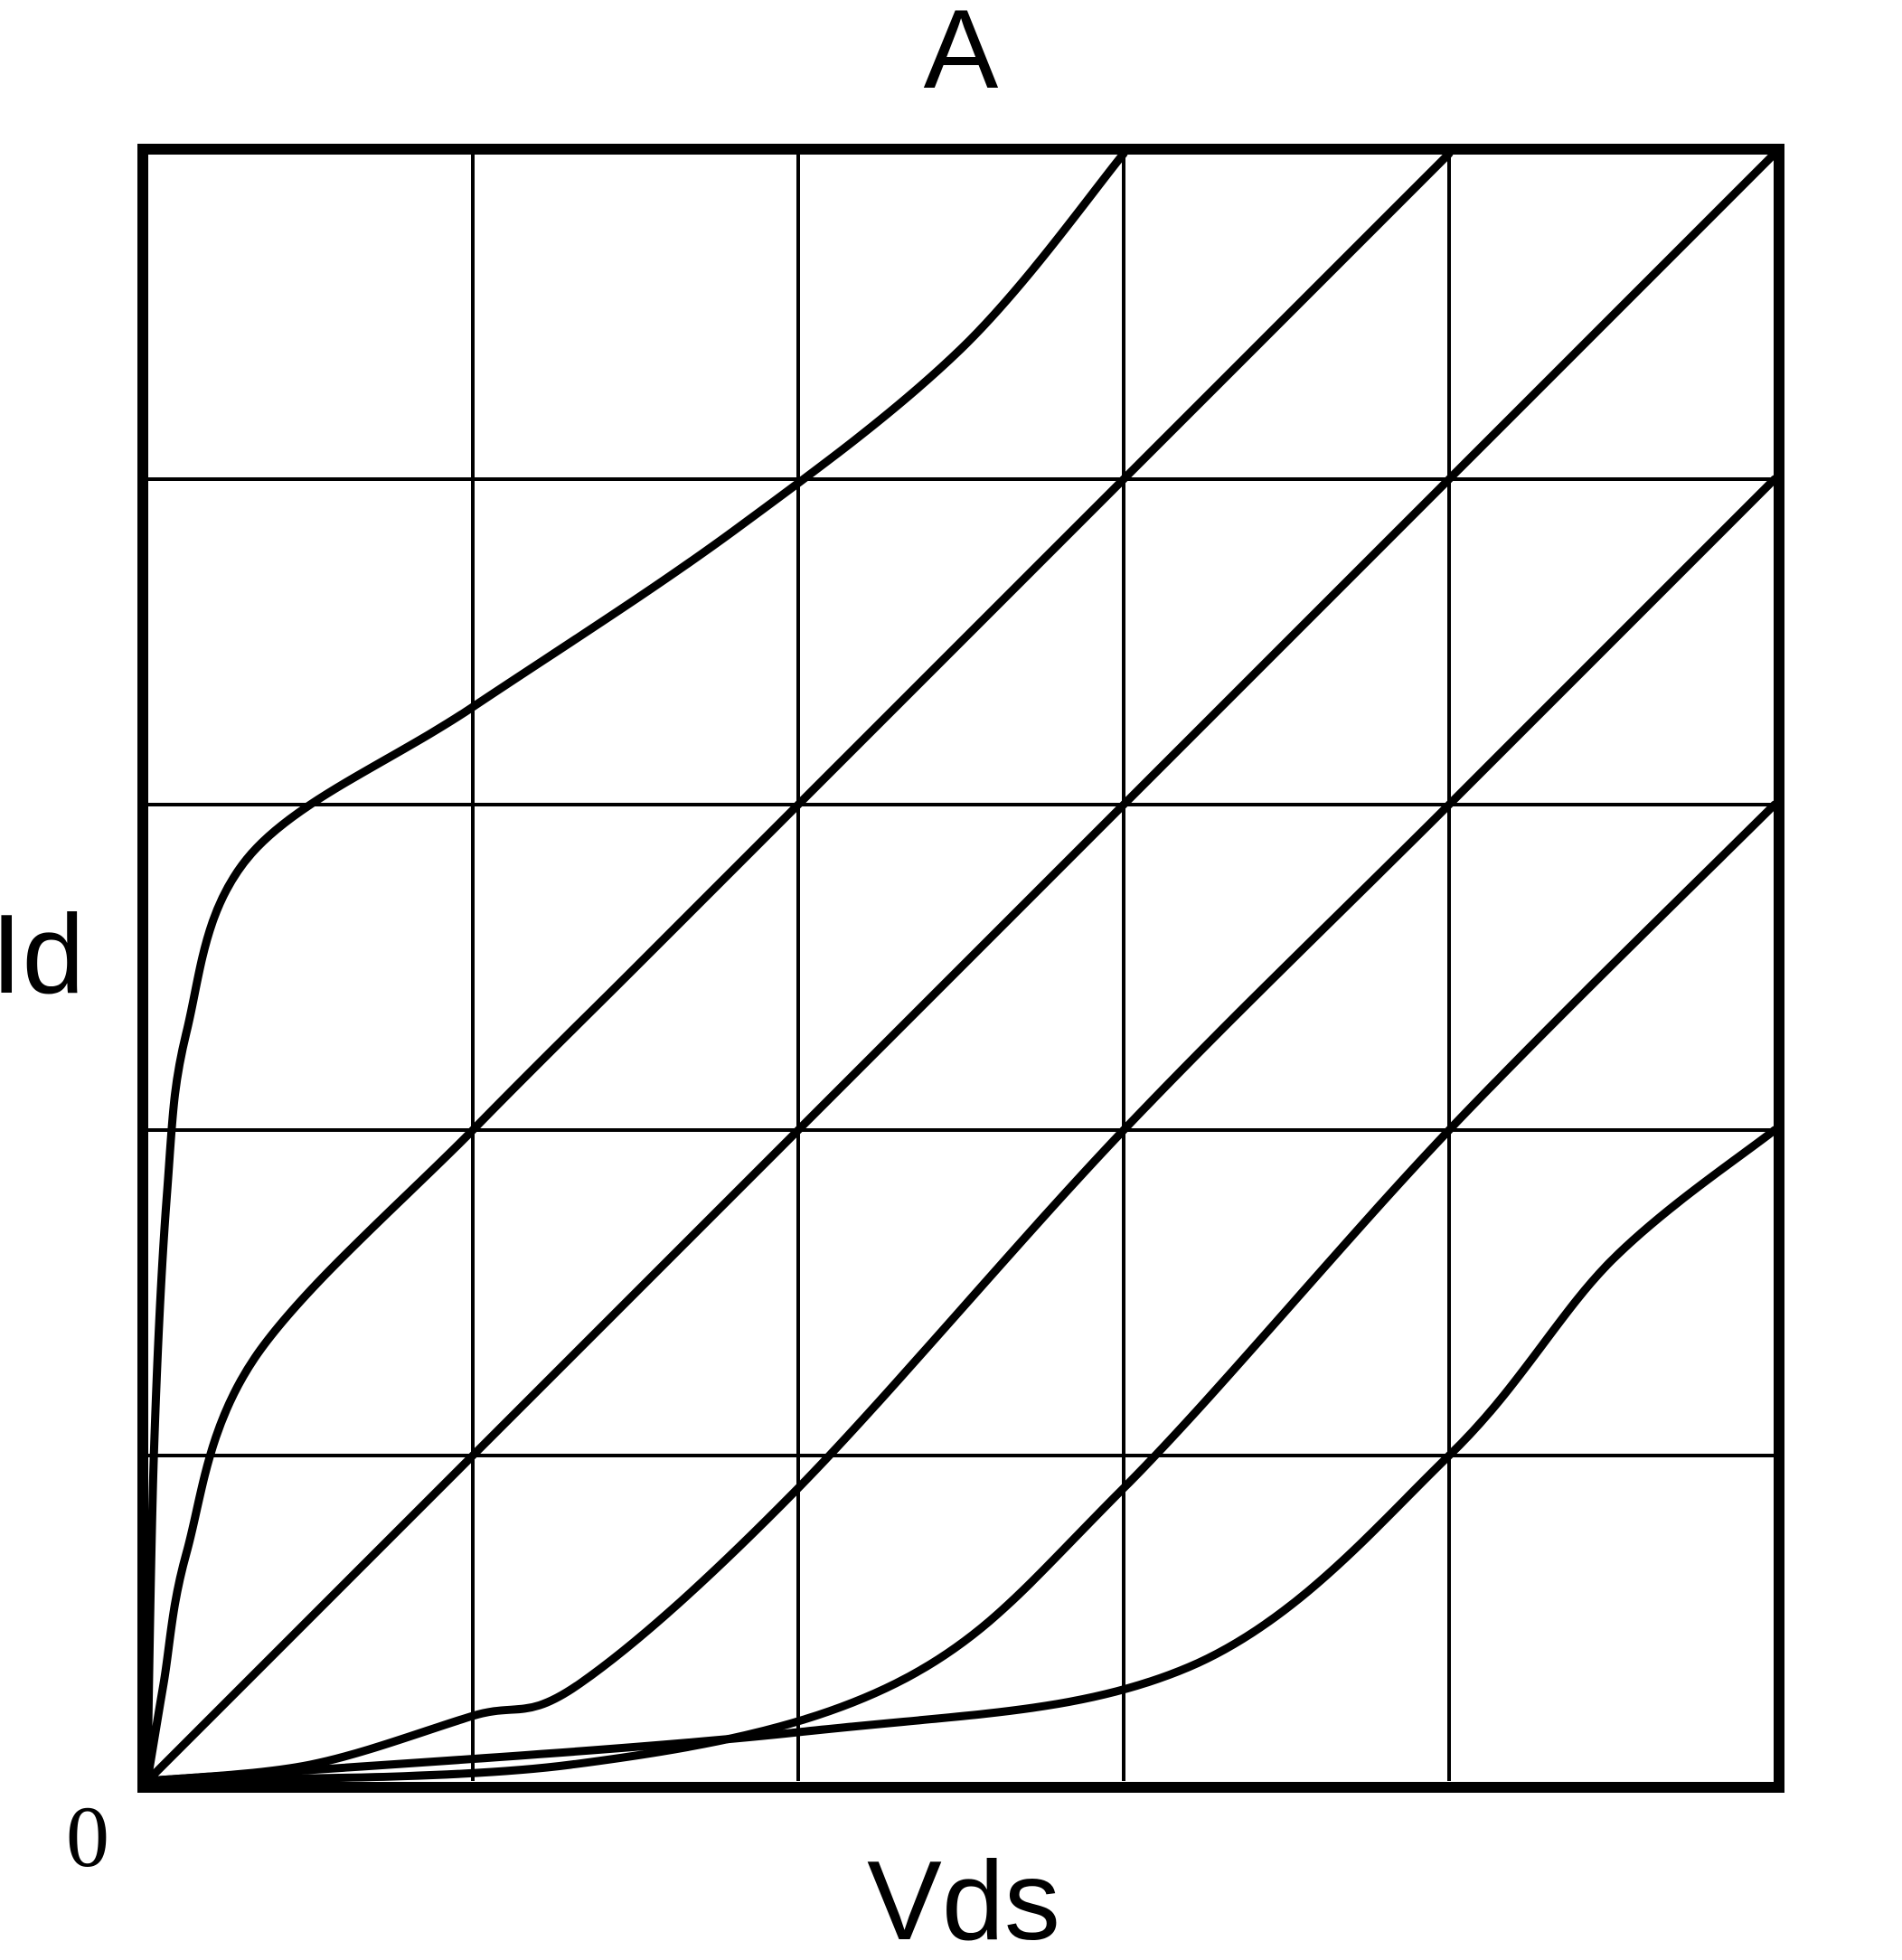 The image size is (1902, 1960). I want to click on x-axis-label: Vds, so click(963, 1899).